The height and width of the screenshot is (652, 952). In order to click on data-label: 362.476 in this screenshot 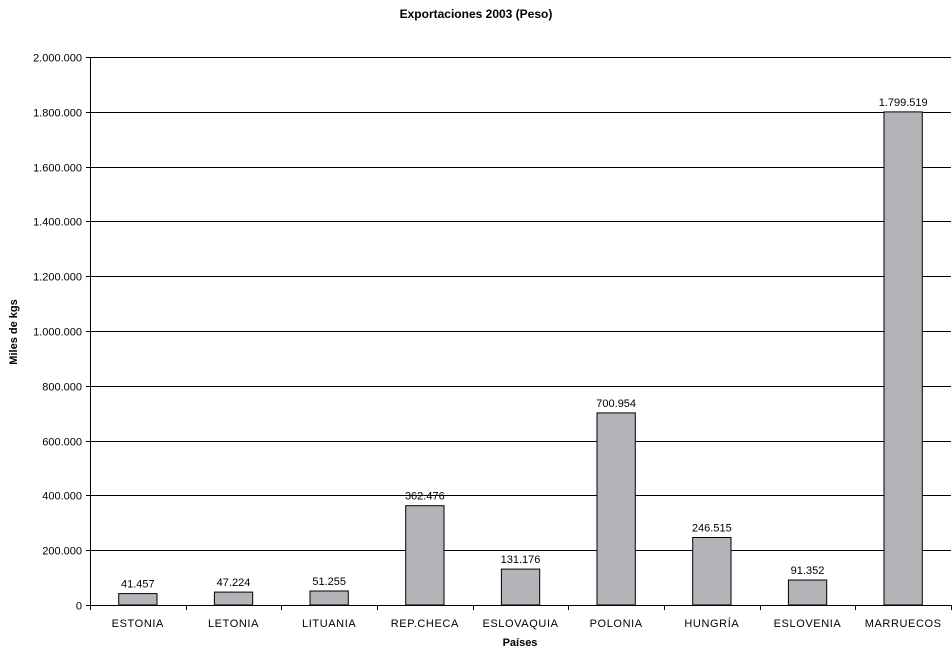, I will do `click(425, 497)`.